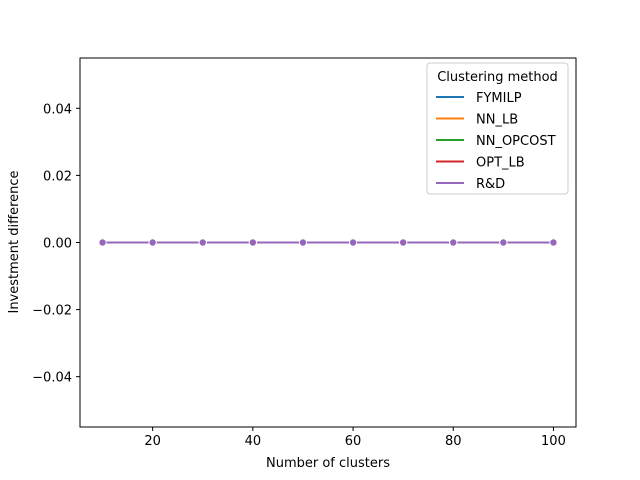 This screenshot has width=640, height=480. What do you see at coordinates (328, 242) in the screenshot?
I see `plot-markers` at bounding box center [328, 242].